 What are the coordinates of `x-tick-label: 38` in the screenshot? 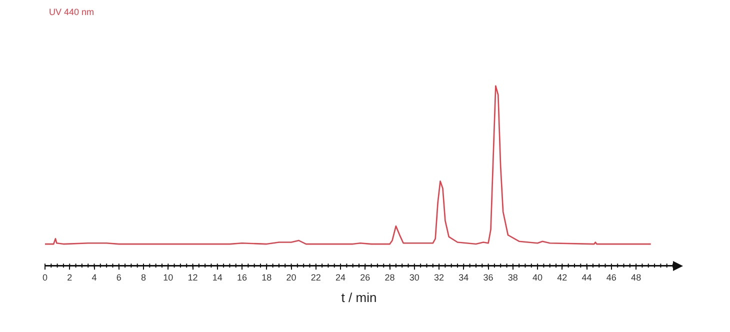 It's located at (513, 277).